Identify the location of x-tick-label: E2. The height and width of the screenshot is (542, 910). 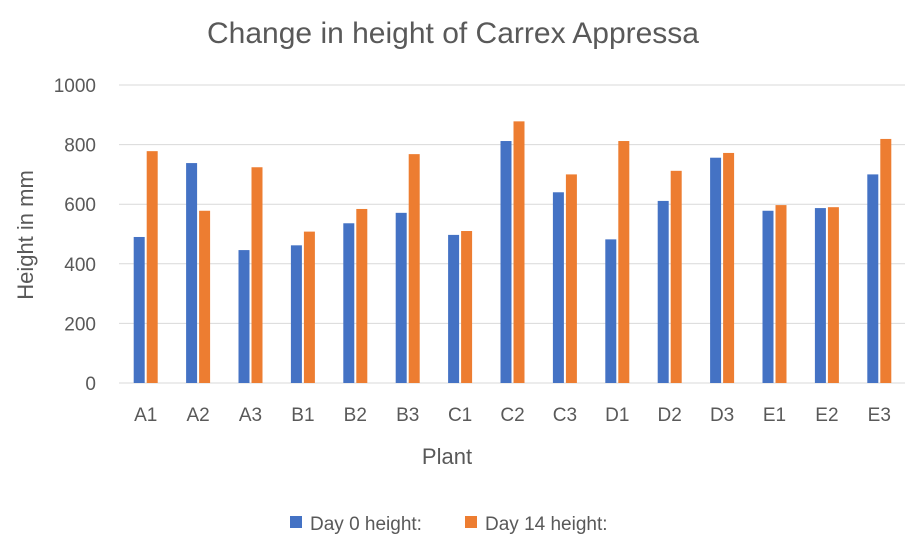
(826, 415).